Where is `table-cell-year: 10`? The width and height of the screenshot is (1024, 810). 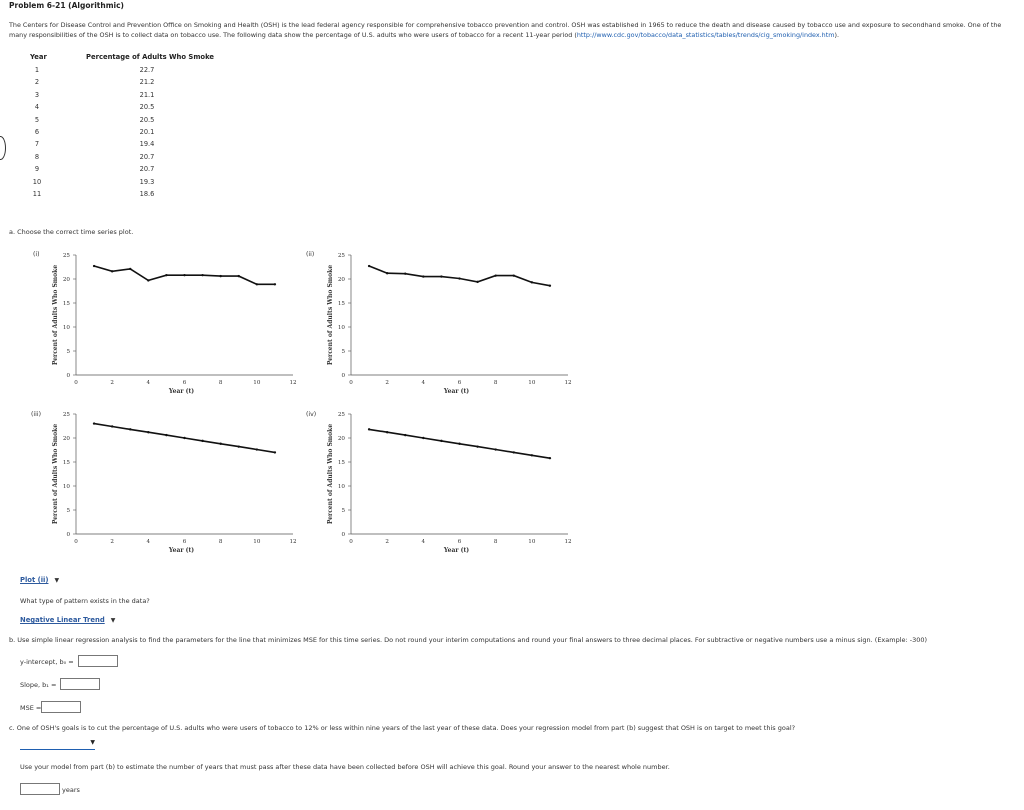 table-cell-year: 10 is located at coordinates (37, 181).